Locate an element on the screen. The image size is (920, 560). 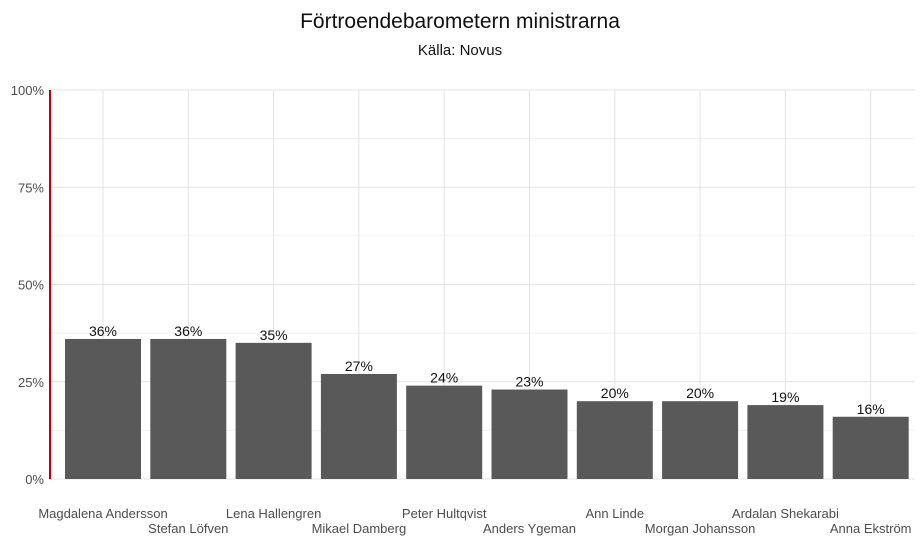
data-label: 16% is located at coordinates (871, 409).